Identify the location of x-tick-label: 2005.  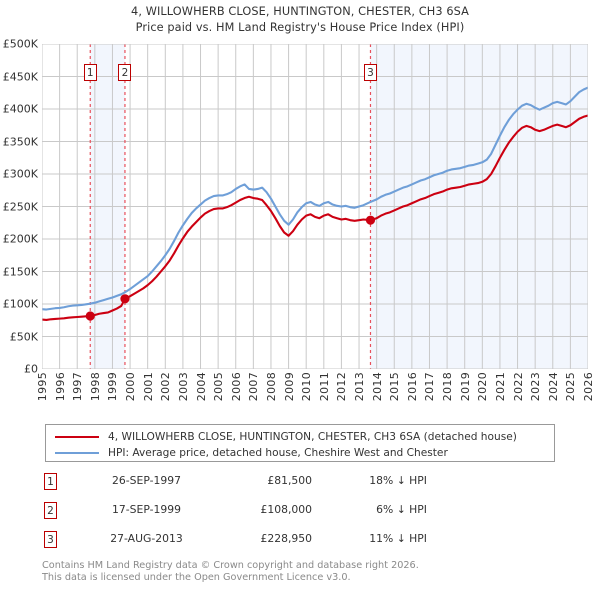
(219, 387).